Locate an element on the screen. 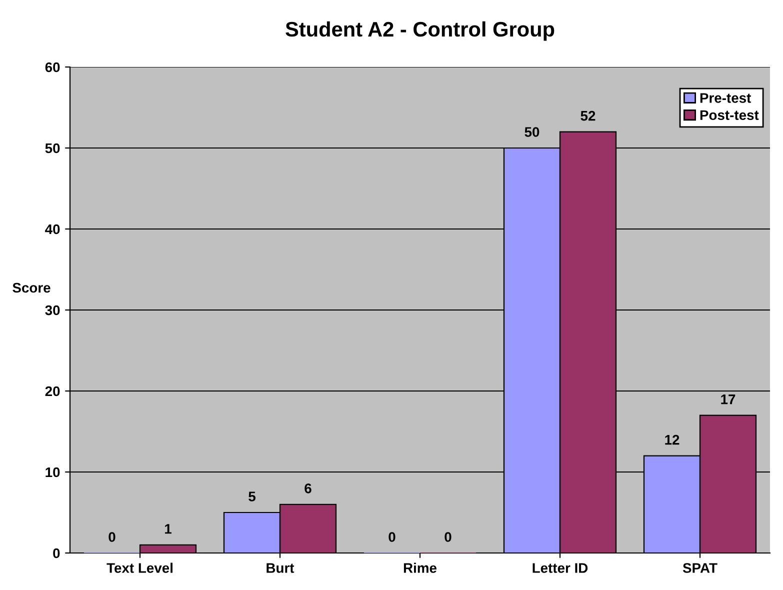 Image resolution: width=783 pixels, height=590 pixels. y-tick-label: 30 is located at coordinates (52, 310).